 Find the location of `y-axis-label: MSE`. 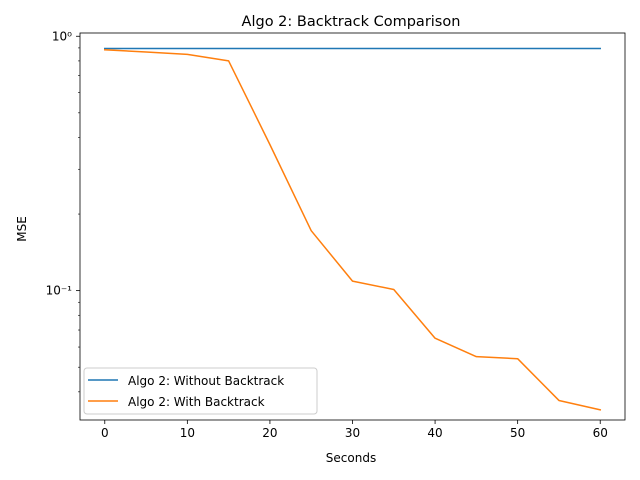

y-axis-label: MSE is located at coordinates (22, 229).